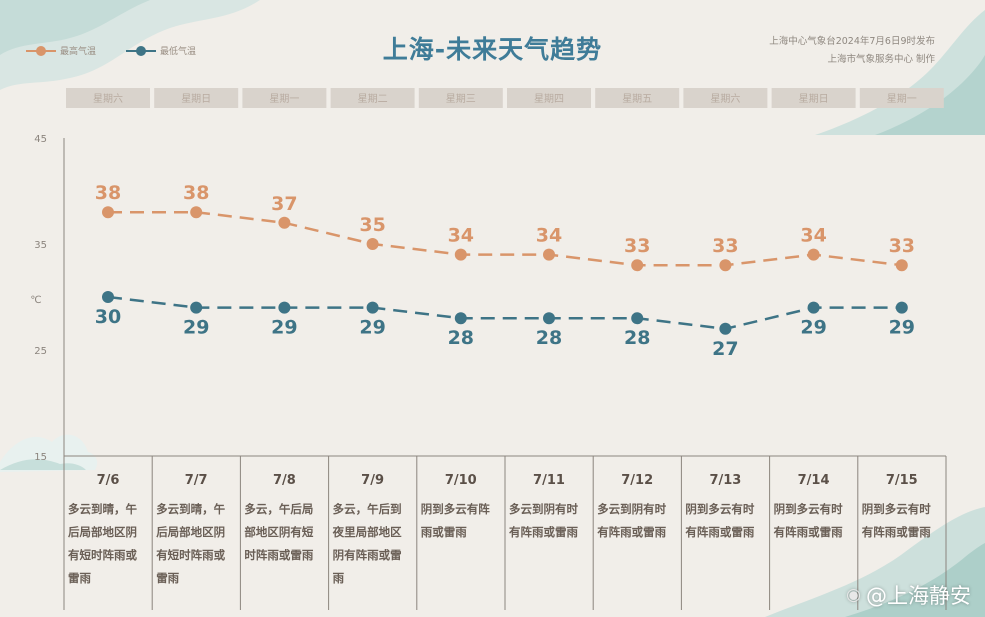  What do you see at coordinates (852, 41) in the screenshot?
I see `source-line-1: 上海中心气象台2024年7月6日9时发布` at bounding box center [852, 41].